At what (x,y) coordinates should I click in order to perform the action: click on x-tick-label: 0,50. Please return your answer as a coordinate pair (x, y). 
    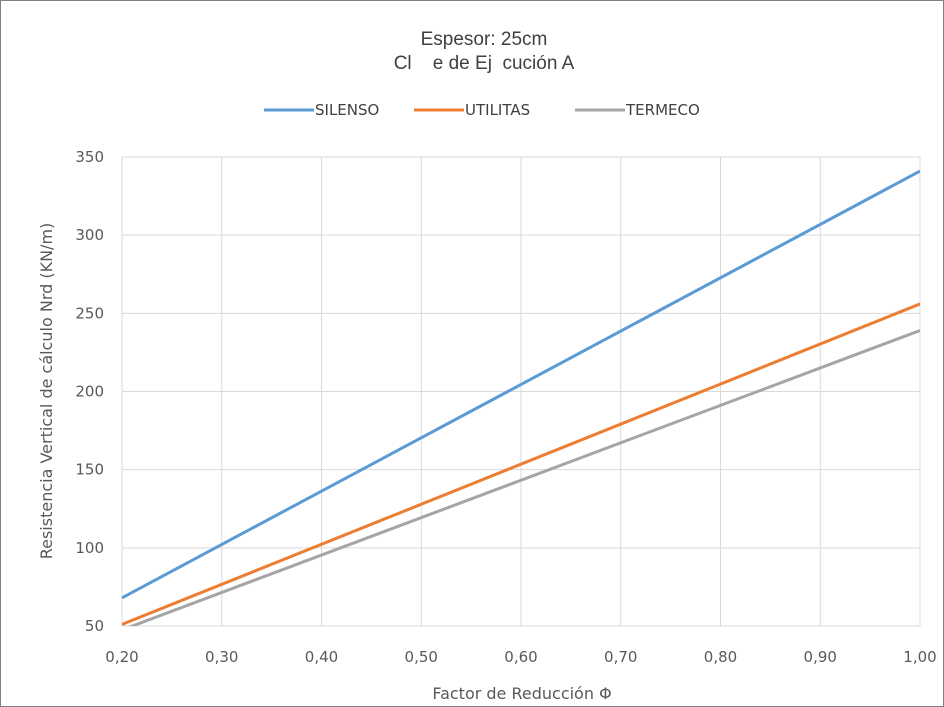
    Looking at the image, I should click on (421, 657).